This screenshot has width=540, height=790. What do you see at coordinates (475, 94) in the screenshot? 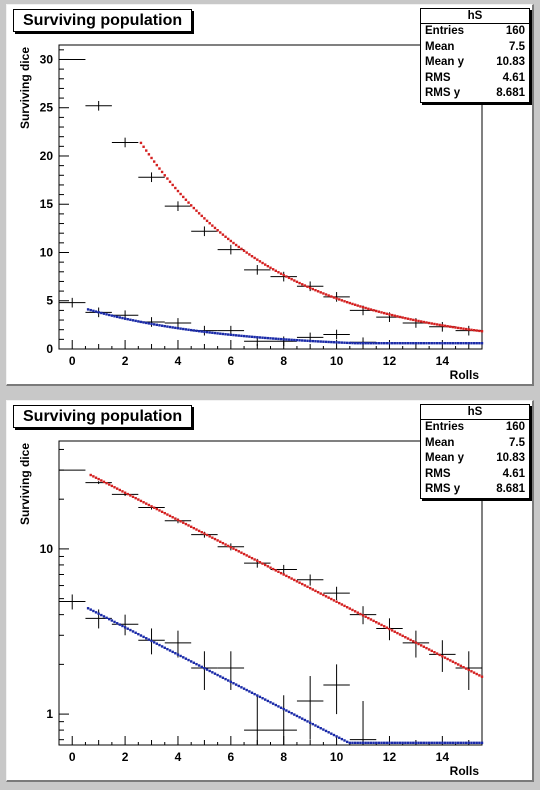
I see `stats-row: RMS y 8.681` at bounding box center [475, 94].